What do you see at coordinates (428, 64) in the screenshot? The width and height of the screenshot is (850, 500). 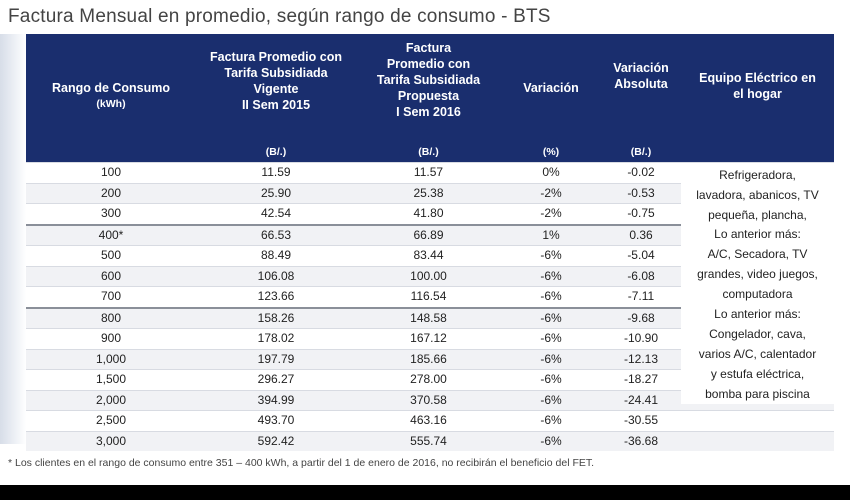 I see `header-propuesta-line2: Promedio con` at bounding box center [428, 64].